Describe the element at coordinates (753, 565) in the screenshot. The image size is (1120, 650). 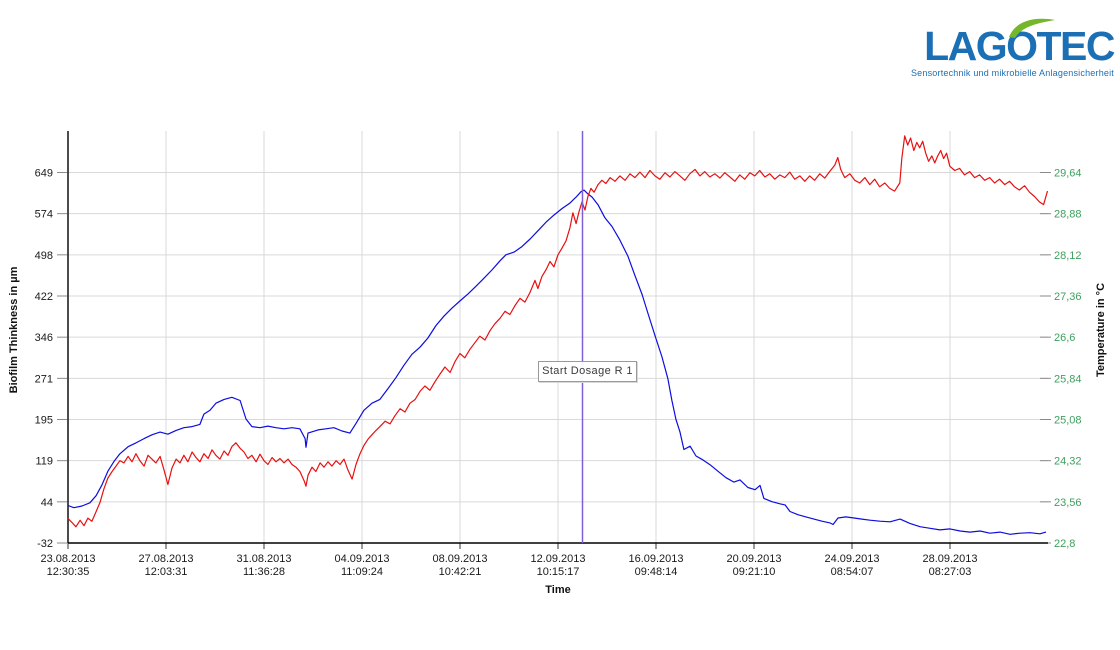
I see `x-tick-label: 20.09.2013 09:21:10` at that location.